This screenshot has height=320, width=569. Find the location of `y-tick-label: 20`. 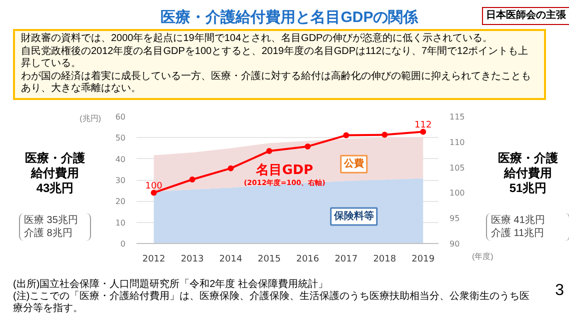

y-tick-label: 20 is located at coordinates (120, 201).